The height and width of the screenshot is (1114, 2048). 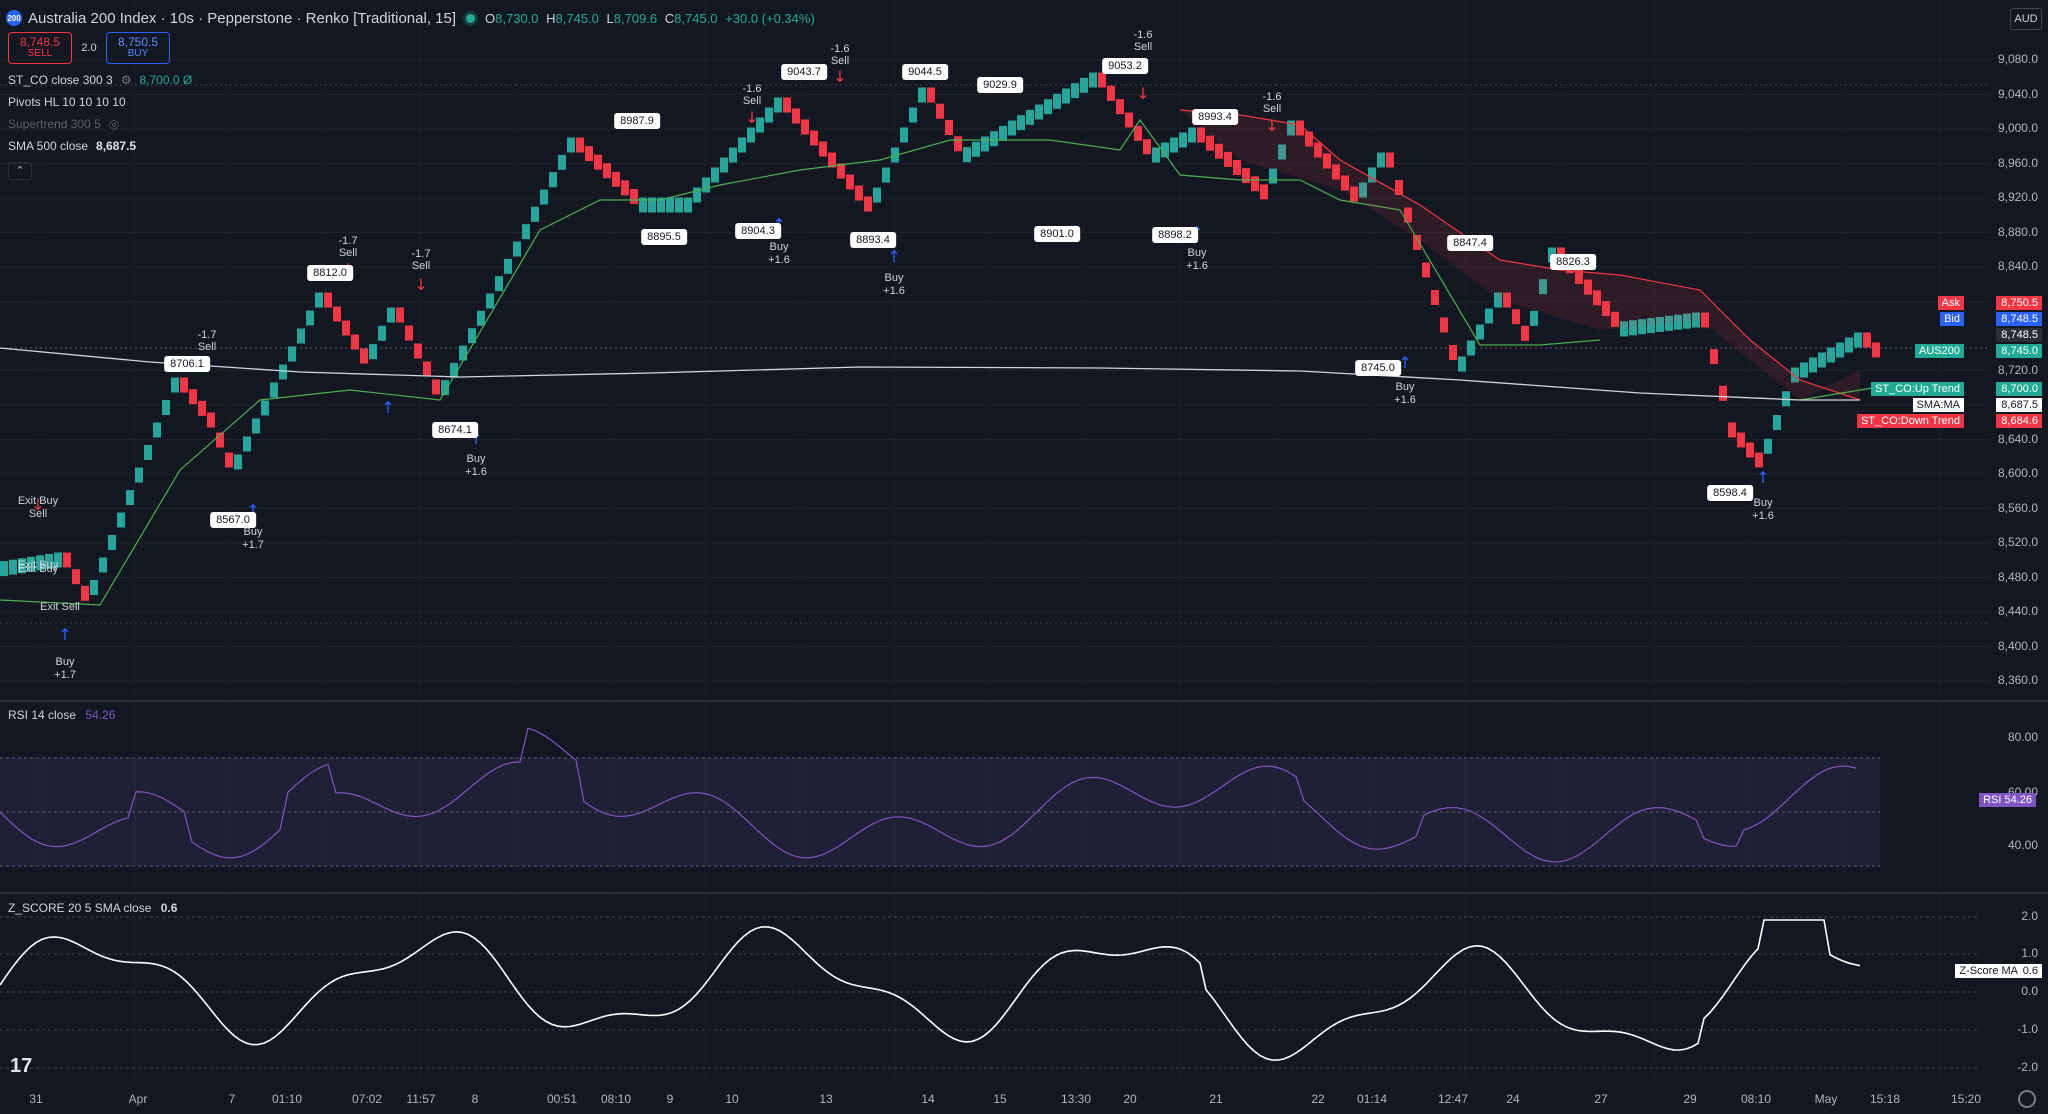 I want to click on collapse-legend-button: ⌃, so click(x=20, y=171).